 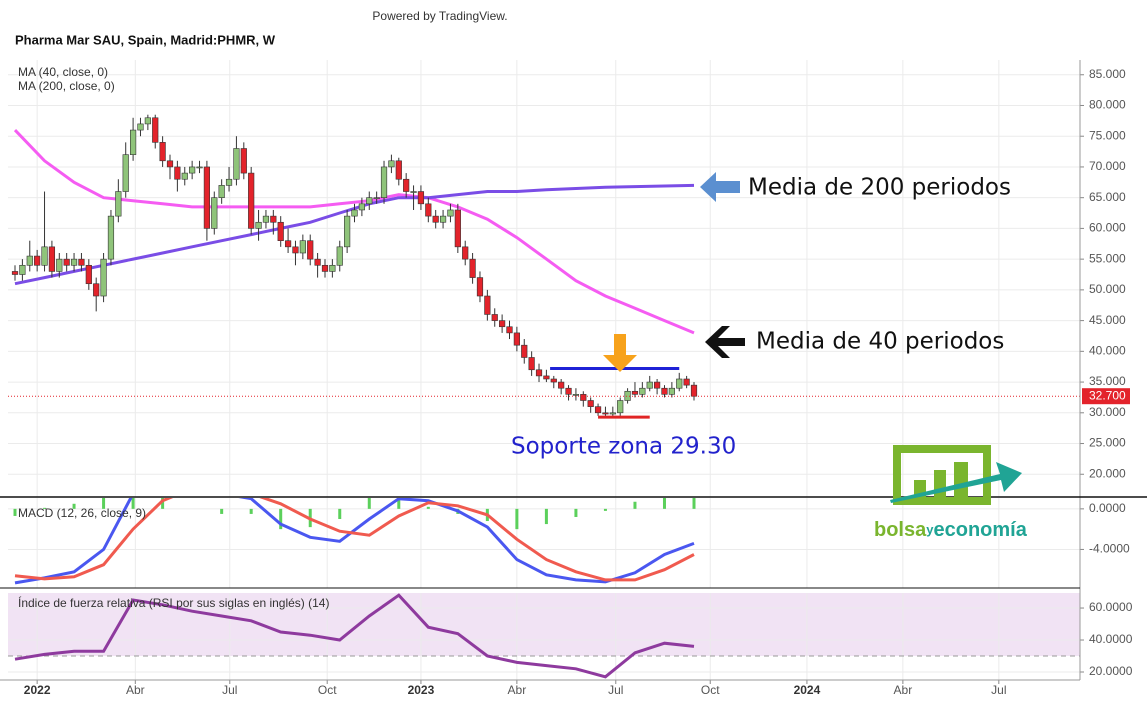 I want to click on logo-frame, so click(x=942, y=475).